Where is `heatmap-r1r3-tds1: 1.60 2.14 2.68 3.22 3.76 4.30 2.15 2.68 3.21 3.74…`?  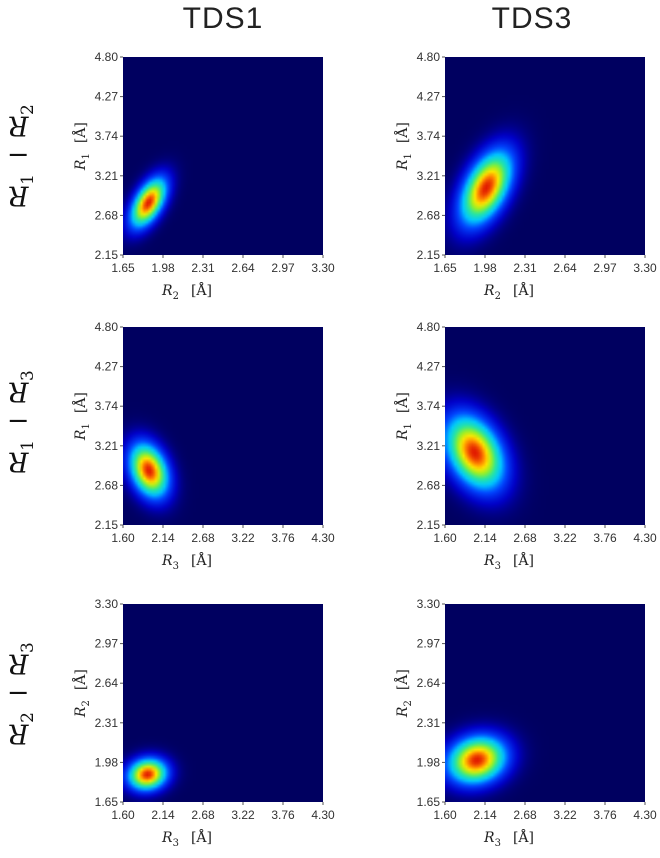
heatmap-r1r3-tds1: 1.60 2.14 2.68 3.22 3.76 4.30 2.15 2.68 3.21 3.74… is located at coordinates (207, 446).